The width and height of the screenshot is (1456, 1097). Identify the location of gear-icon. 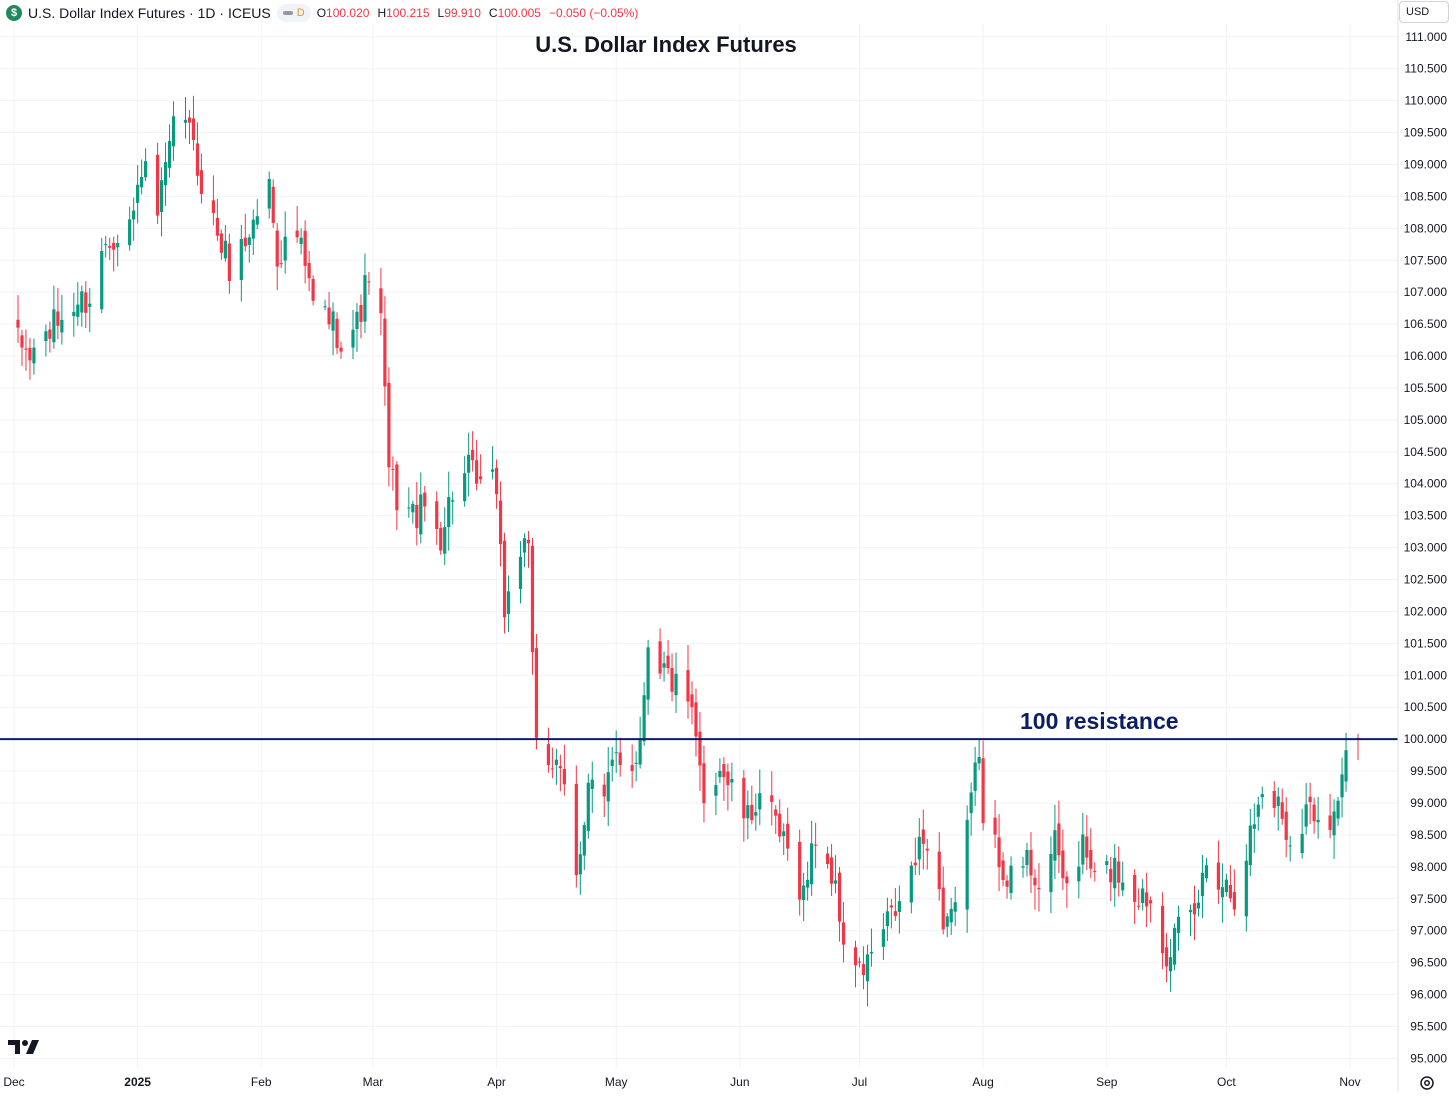
(1427, 1085).